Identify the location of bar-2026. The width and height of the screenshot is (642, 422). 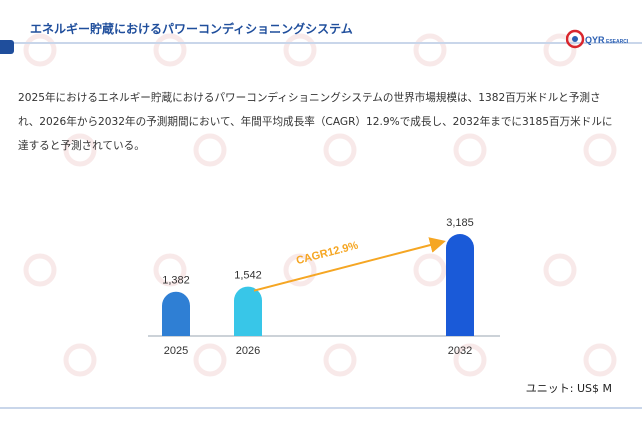
(248, 311).